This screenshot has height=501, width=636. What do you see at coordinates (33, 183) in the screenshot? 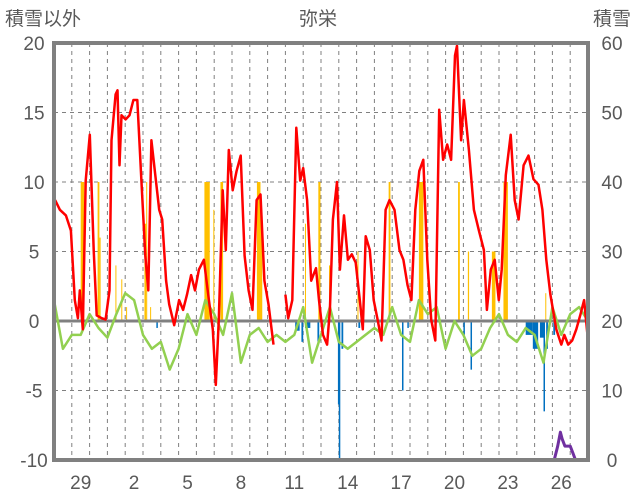
I see `left-y-tick-label: 10` at bounding box center [33, 183].